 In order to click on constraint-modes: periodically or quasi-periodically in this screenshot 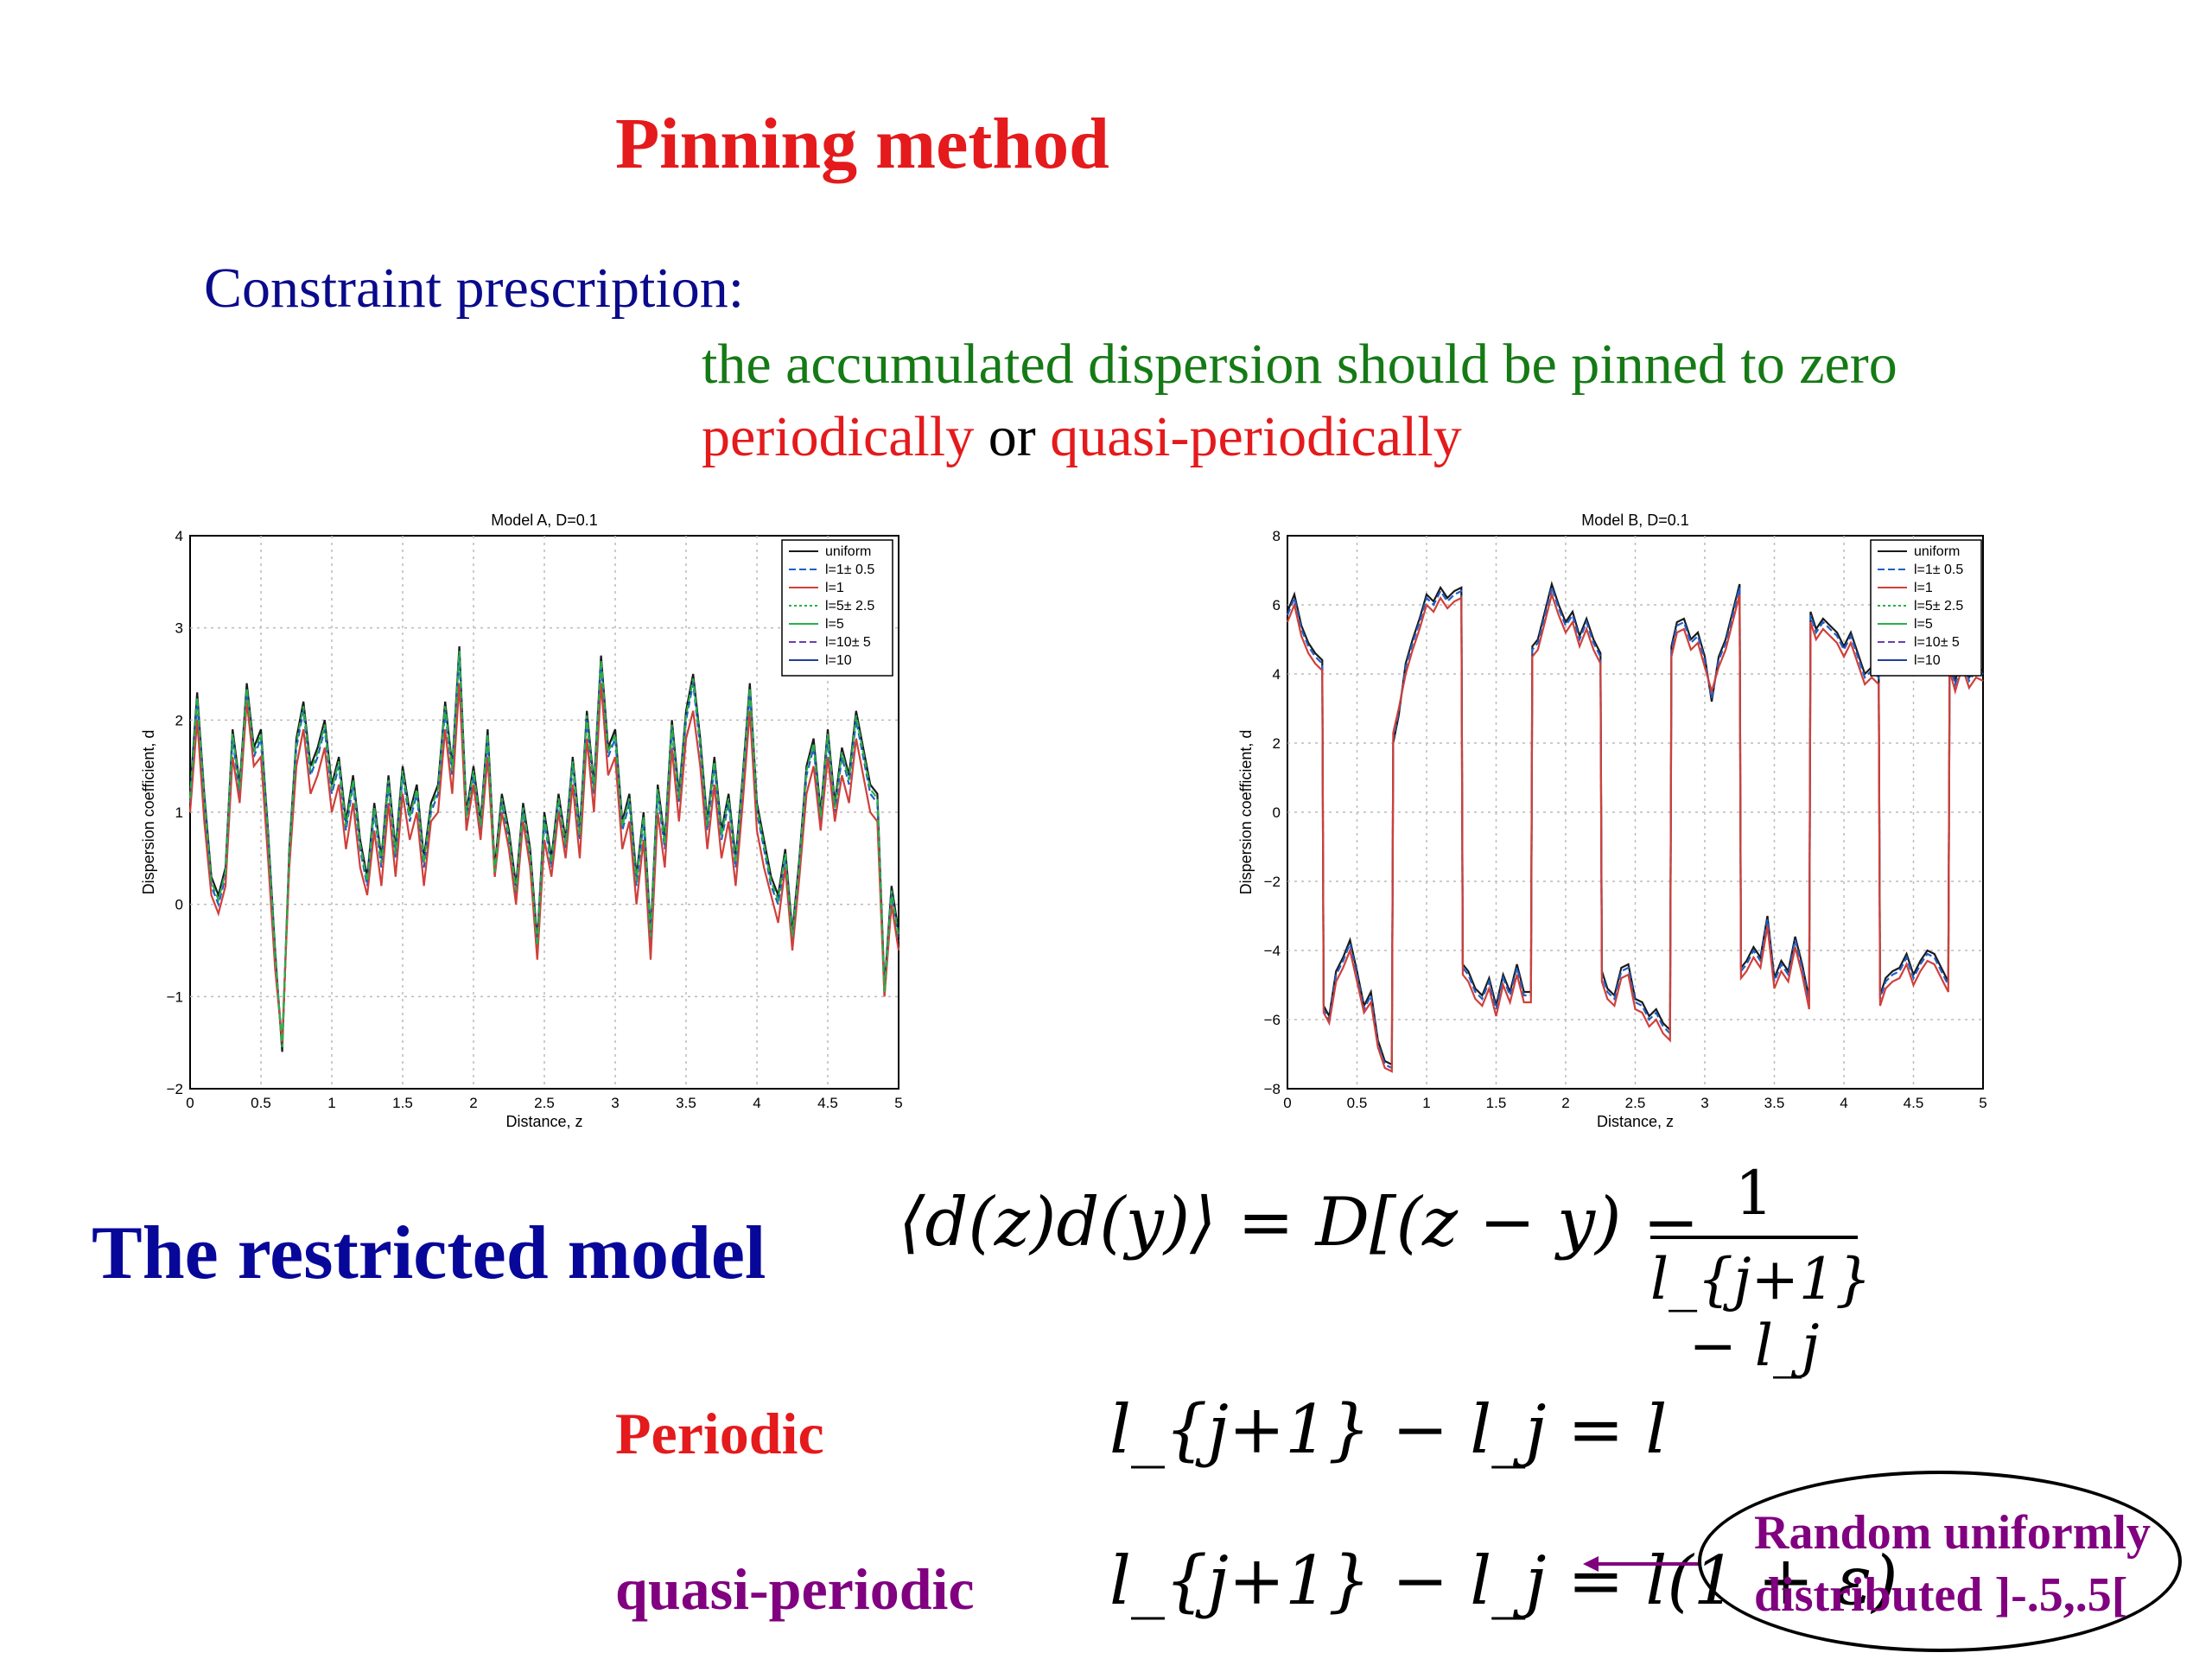, I will do `click(1082, 437)`.